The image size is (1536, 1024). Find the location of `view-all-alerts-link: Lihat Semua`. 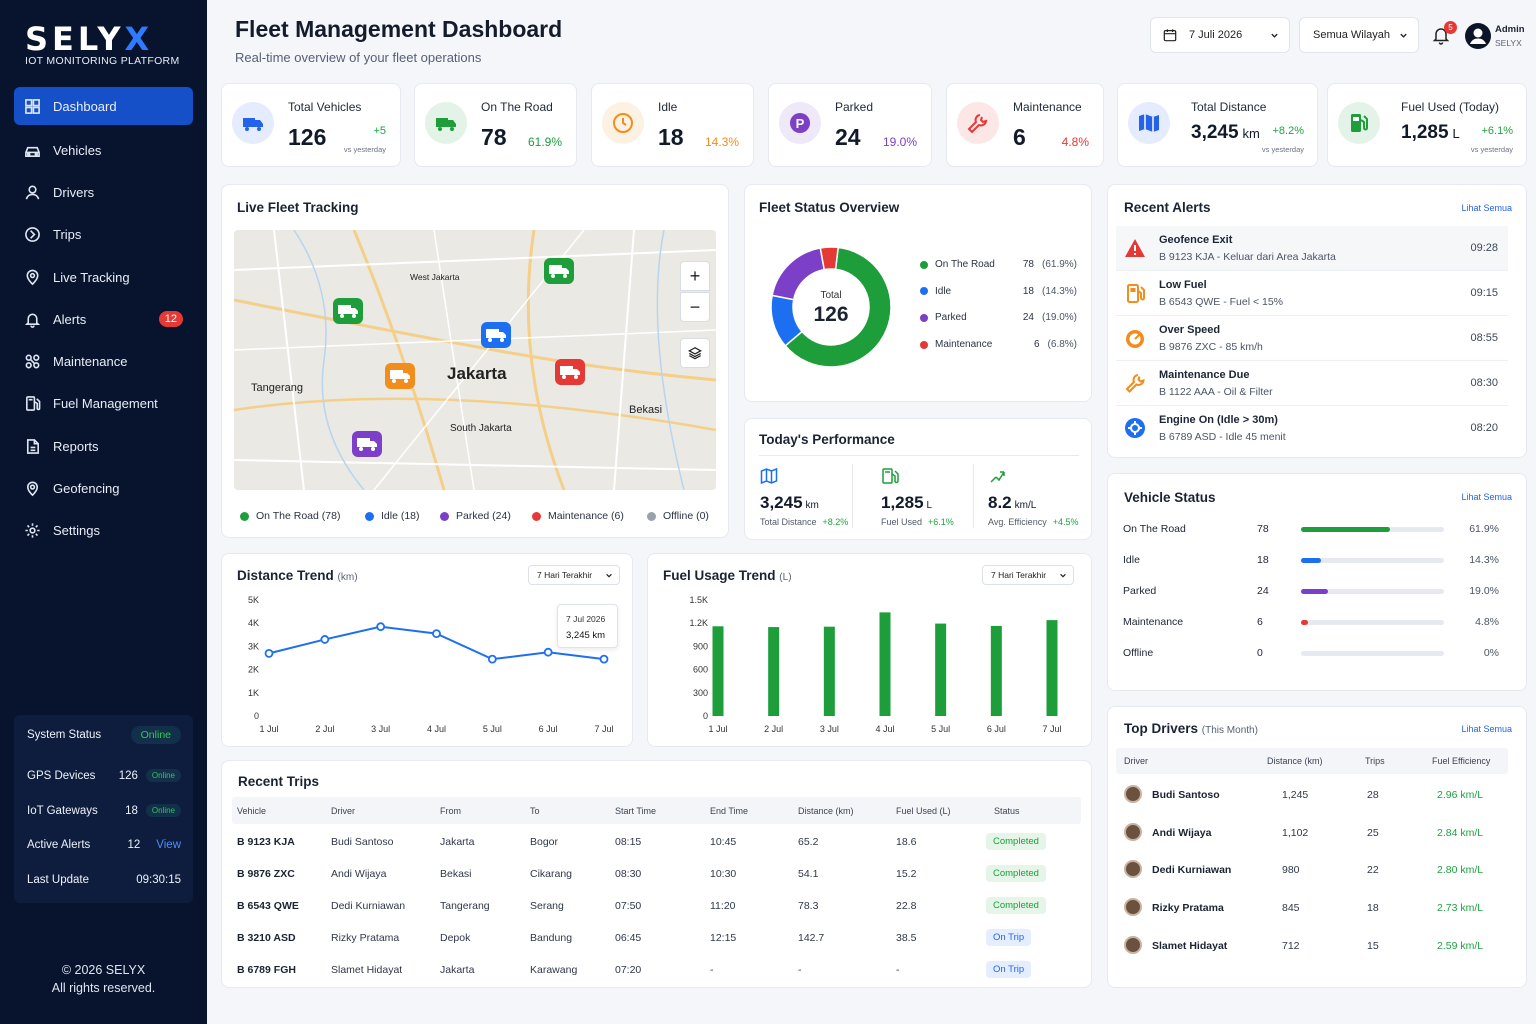

view-all-alerts-link: Lihat Semua is located at coordinates (1486, 208).